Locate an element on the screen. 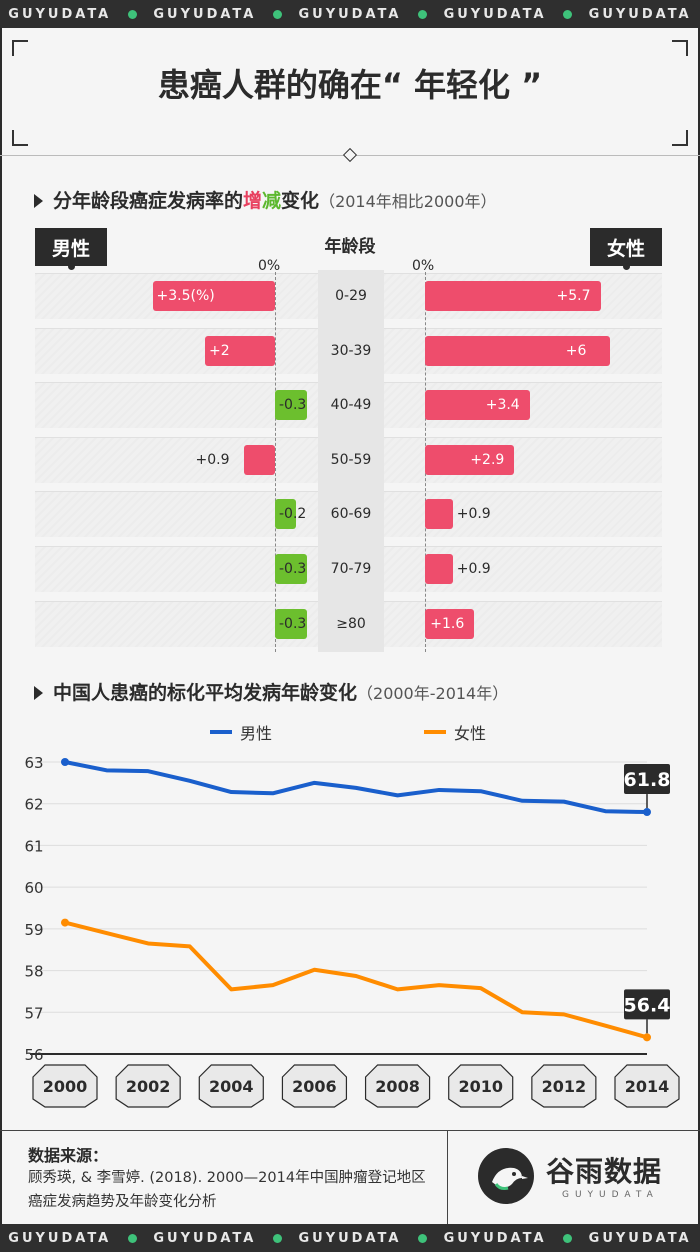 Image resolution: width=700 pixels, height=1252 pixels. male-tag: 男性 is located at coordinates (71, 249).